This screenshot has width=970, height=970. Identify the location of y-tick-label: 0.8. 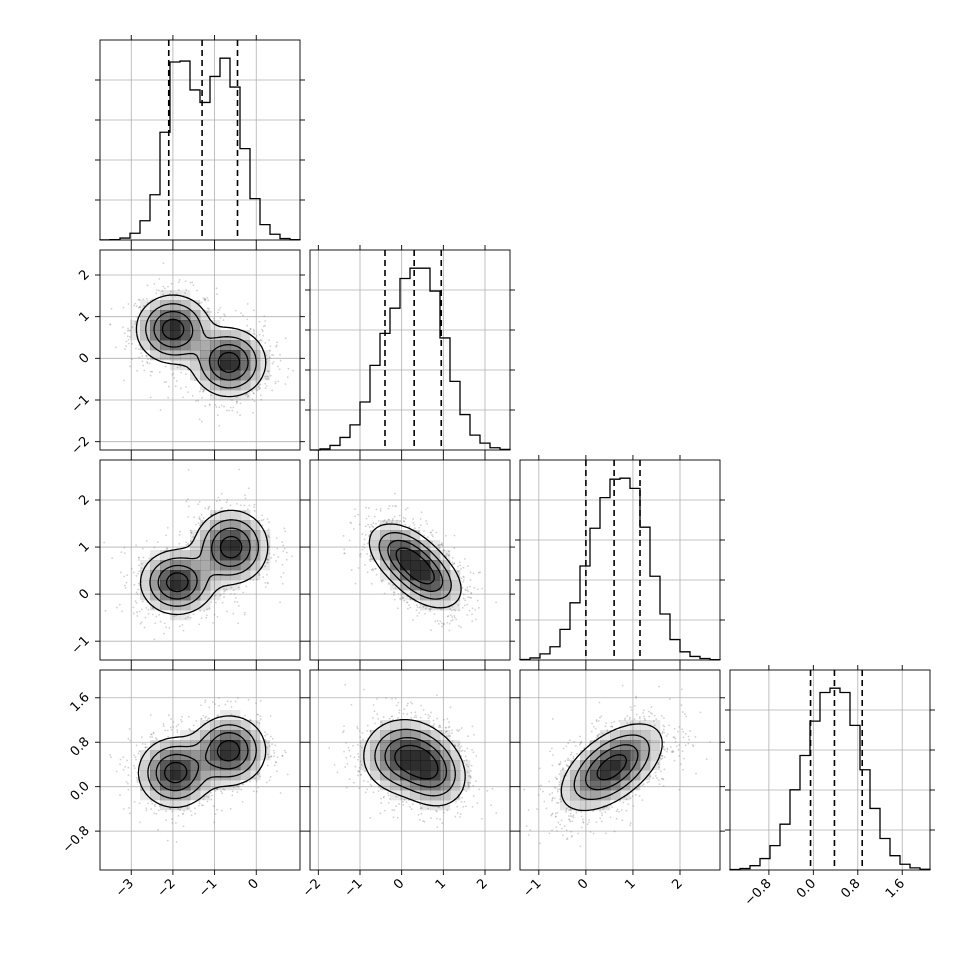
(80, 746).